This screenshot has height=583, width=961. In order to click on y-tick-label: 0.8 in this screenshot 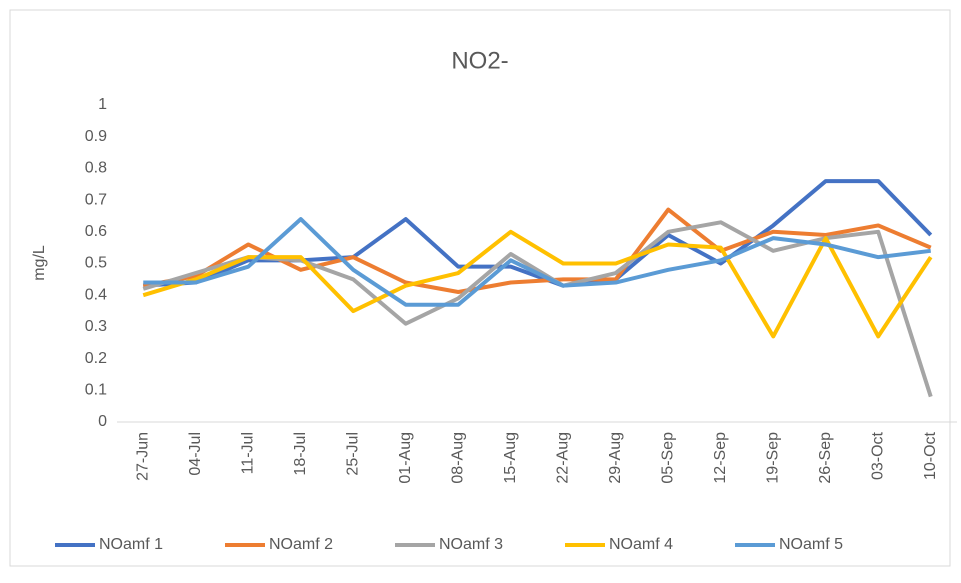, I will do `click(96, 168)`.